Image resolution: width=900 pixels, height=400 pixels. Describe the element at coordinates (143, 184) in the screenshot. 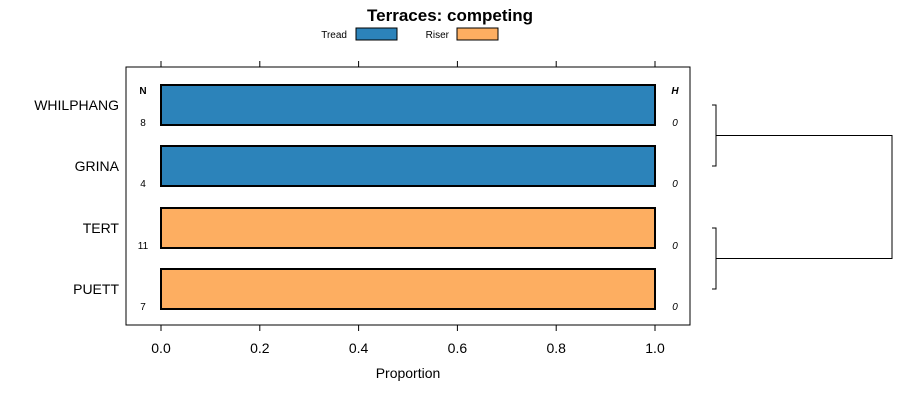

I see `n-value: 4` at that location.